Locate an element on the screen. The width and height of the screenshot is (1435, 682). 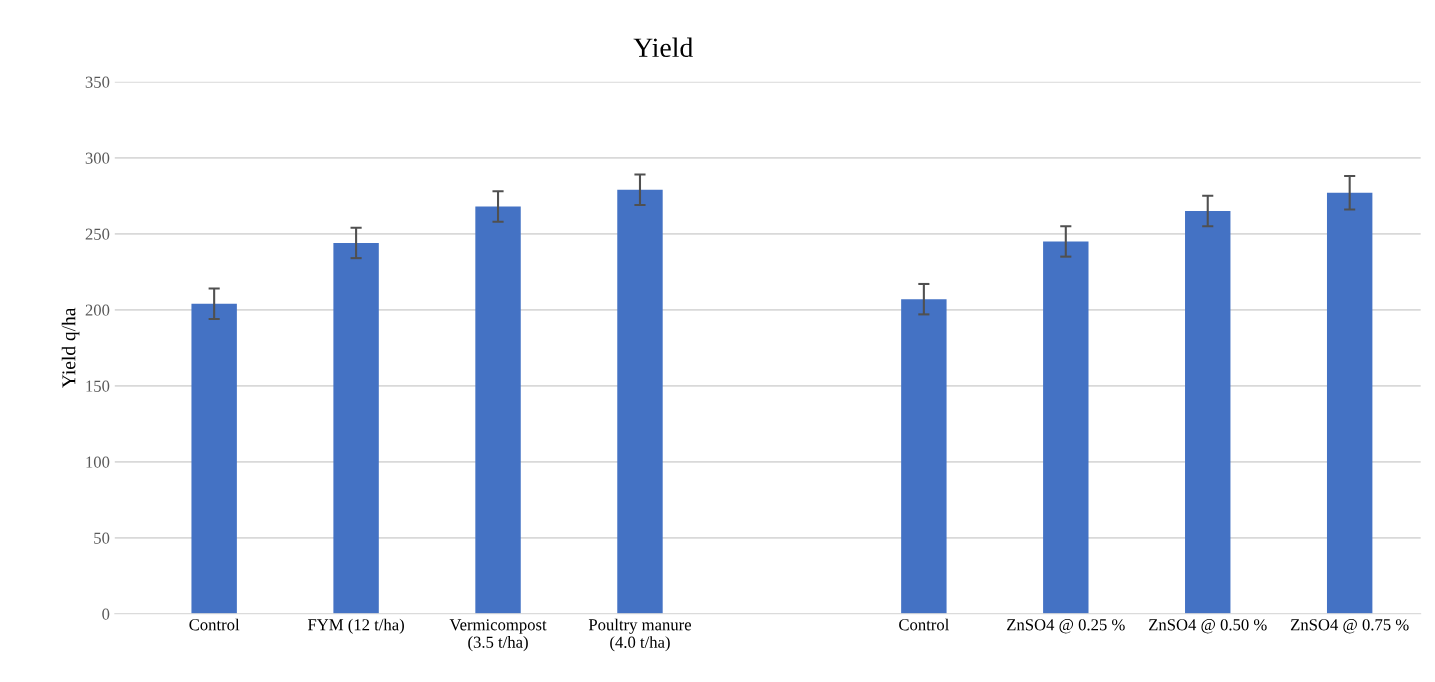
x-tick-label: ZnSO4 @ 0.25 % is located at coordinates (1066, 626).